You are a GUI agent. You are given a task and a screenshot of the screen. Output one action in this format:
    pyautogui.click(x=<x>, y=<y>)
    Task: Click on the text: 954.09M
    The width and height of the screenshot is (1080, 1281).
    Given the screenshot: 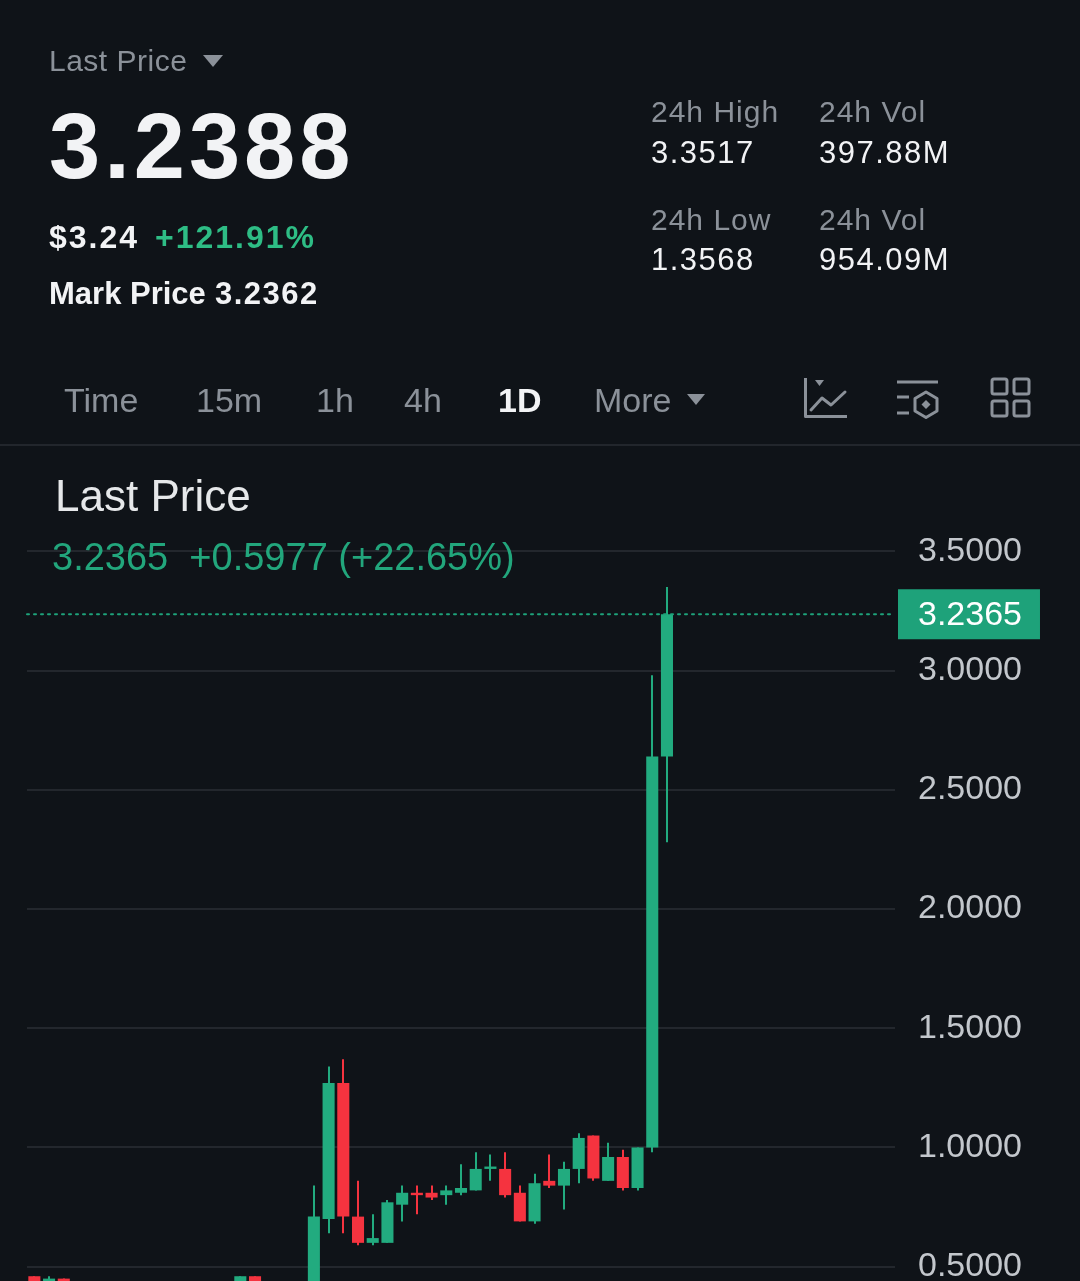 What is the action you would take?
    pyautogui.click(x=885, y=259)
    